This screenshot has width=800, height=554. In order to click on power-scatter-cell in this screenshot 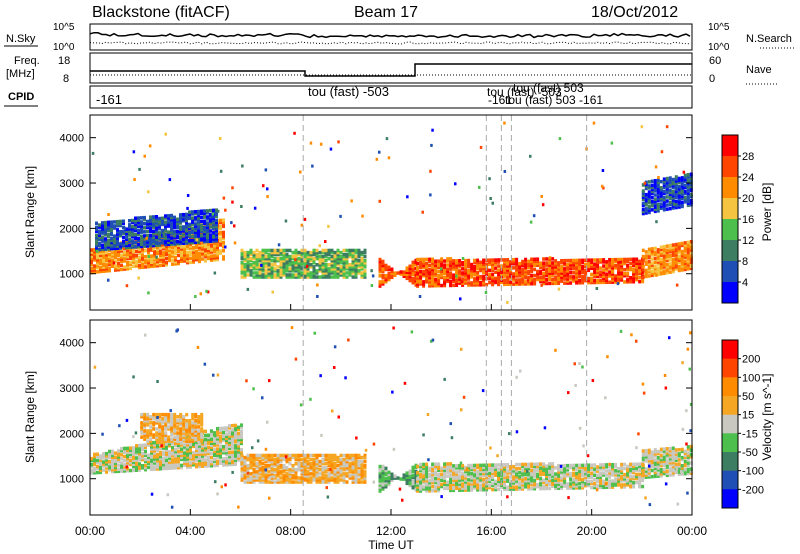, I will do `click(302, 225)`.